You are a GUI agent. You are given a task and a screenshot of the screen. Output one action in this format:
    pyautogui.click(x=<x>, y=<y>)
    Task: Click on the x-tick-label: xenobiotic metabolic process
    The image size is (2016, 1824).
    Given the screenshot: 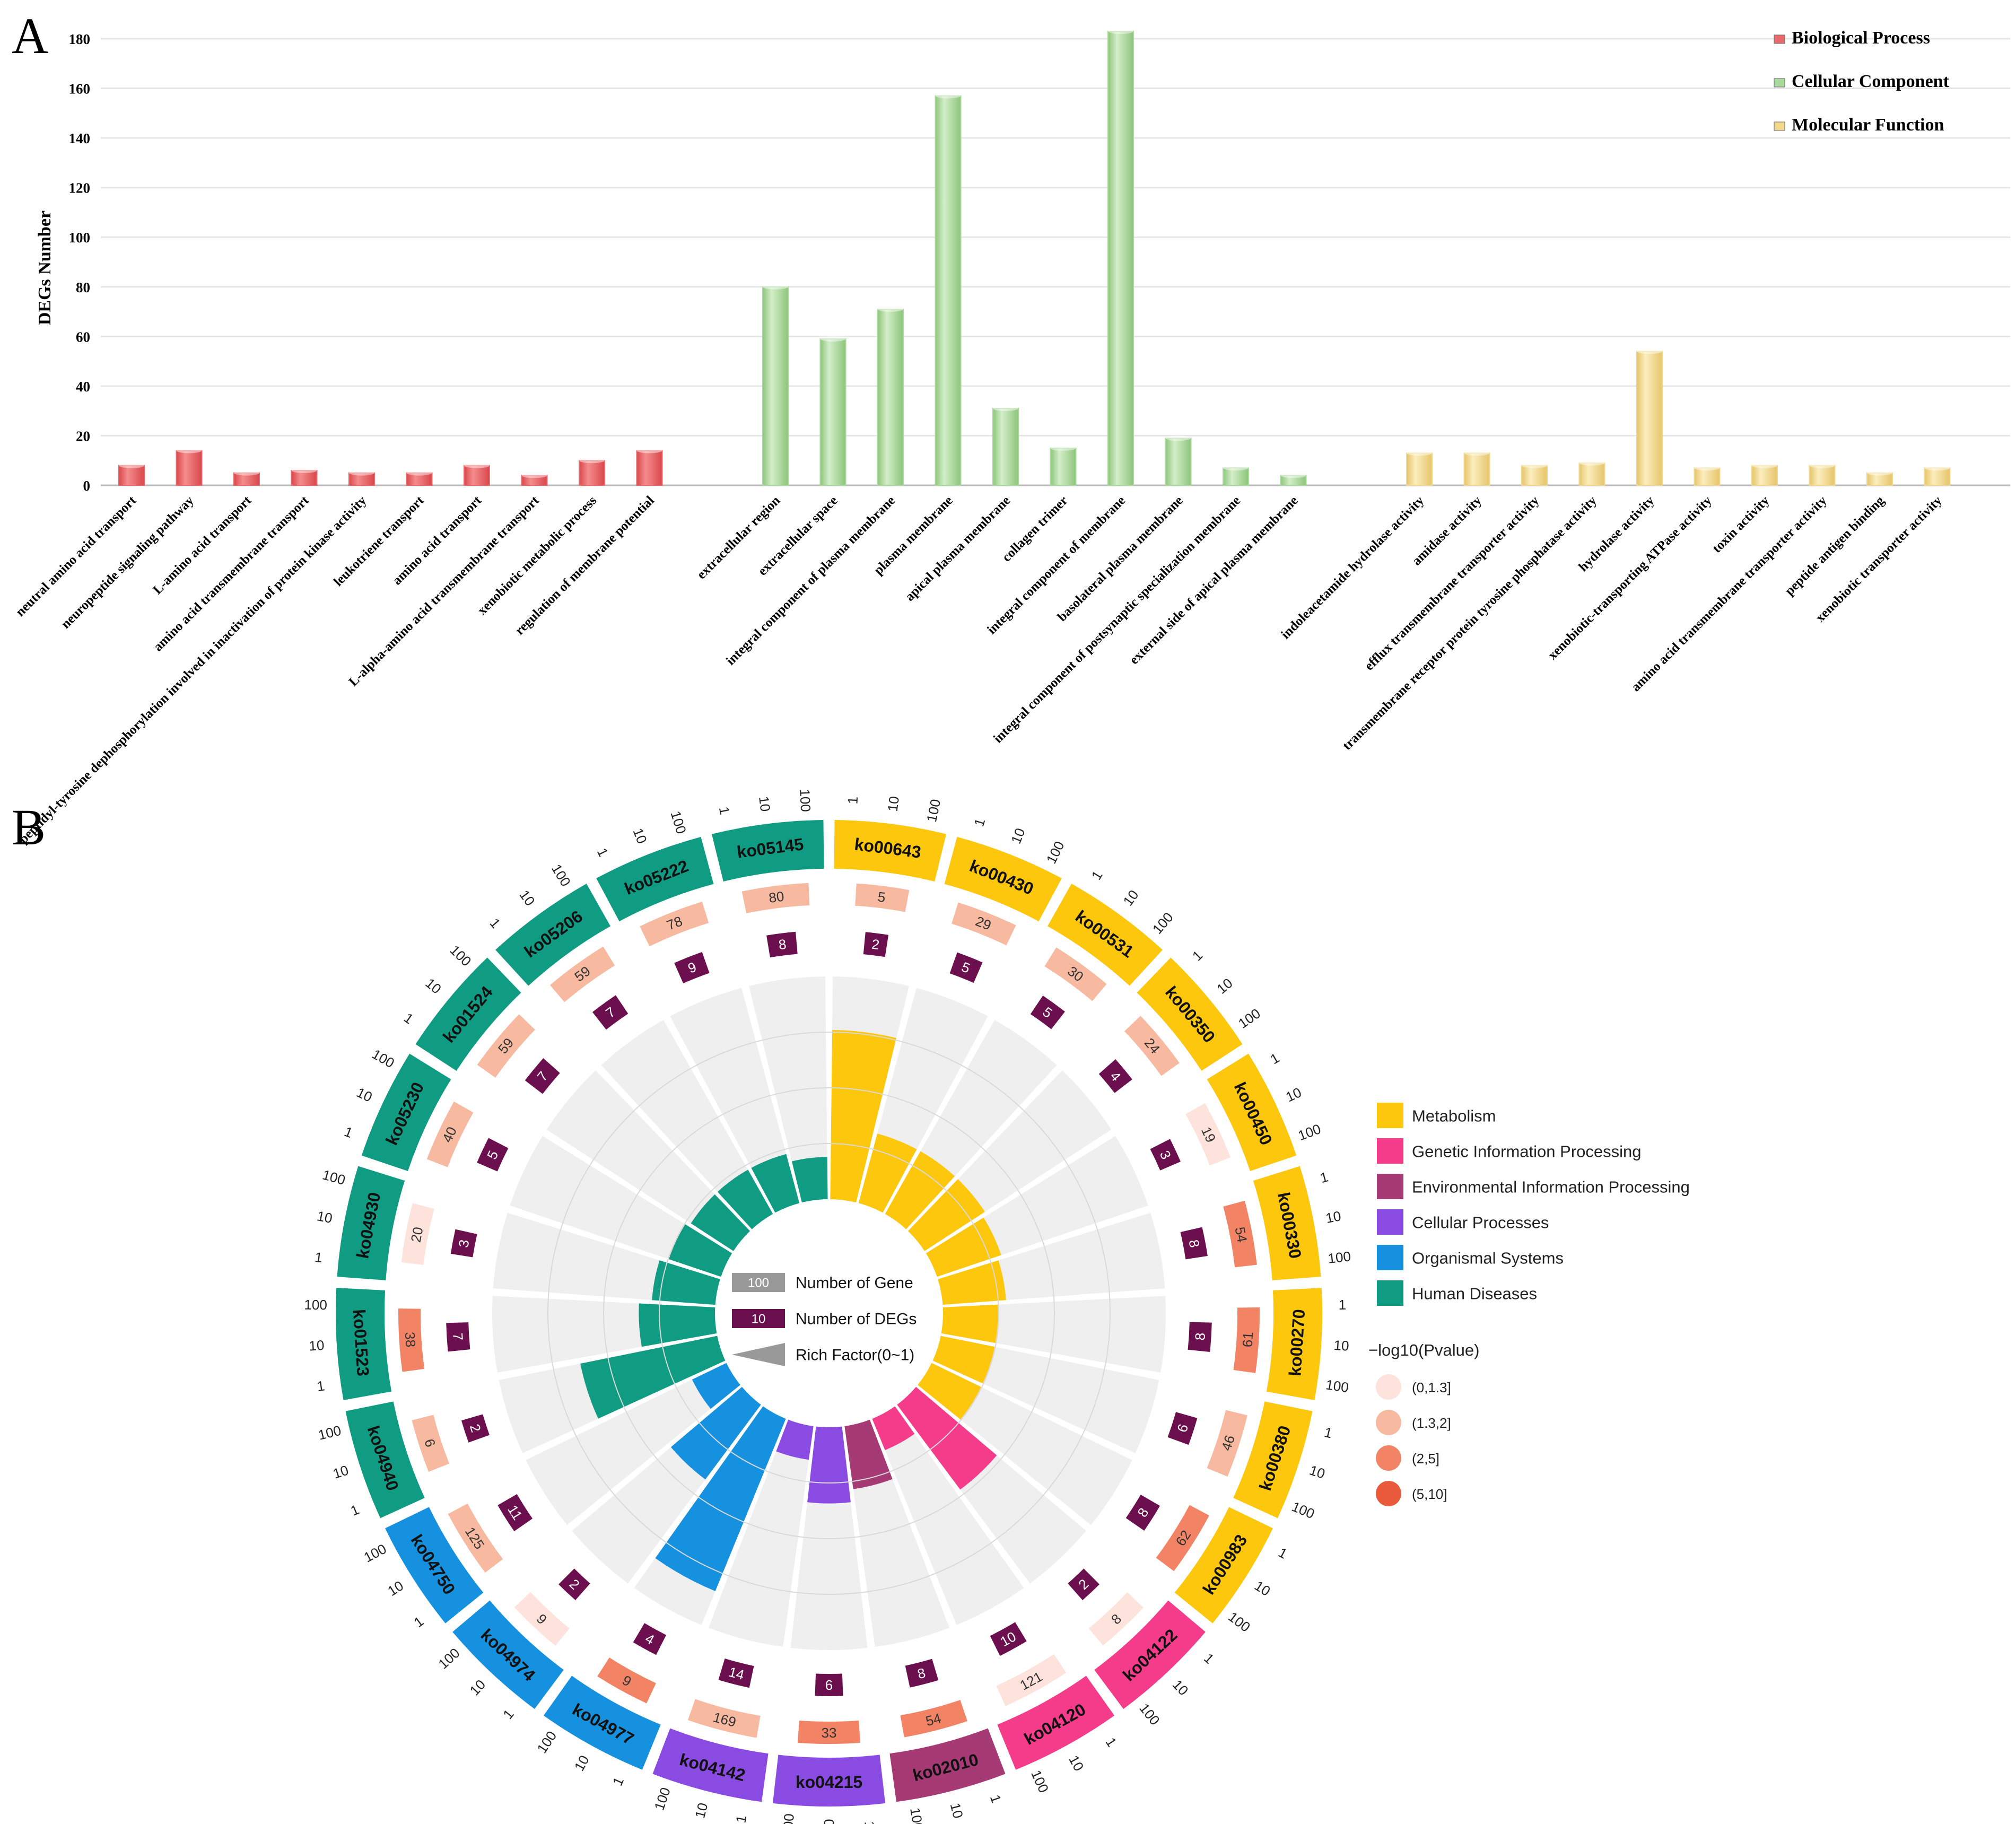 What is the action you would take?
    pyautogui.click(x=537, y=556)
    